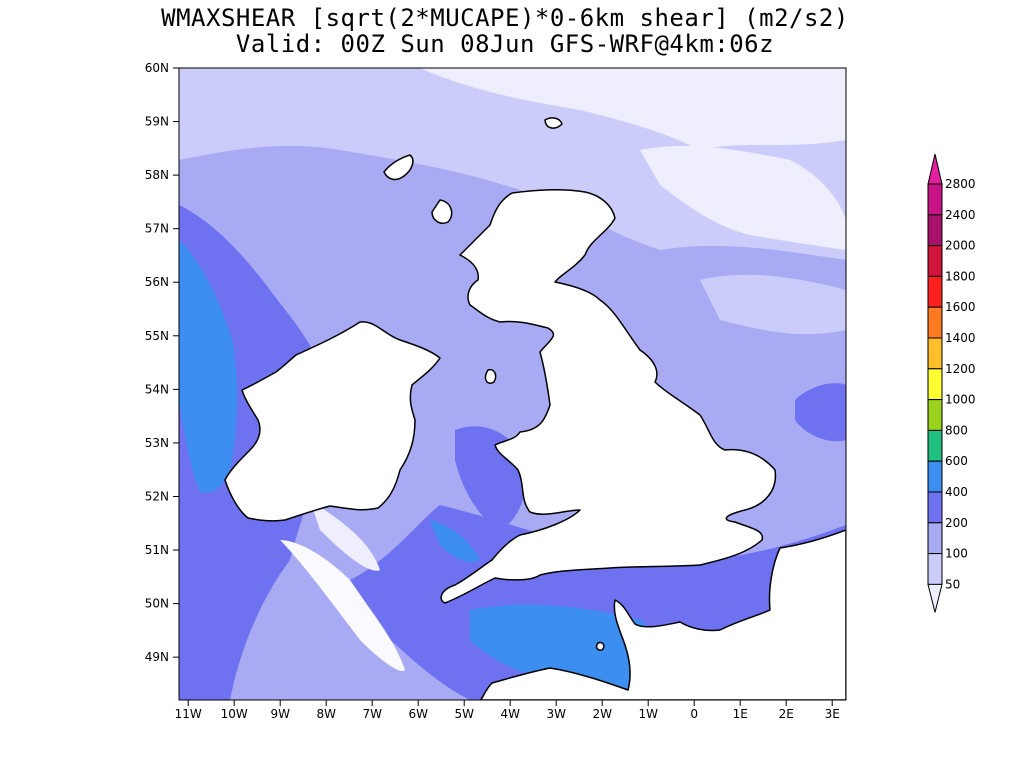 The image size is (1024, 768). I want to click on lat-tick-label: 49N, so click(157, 657).